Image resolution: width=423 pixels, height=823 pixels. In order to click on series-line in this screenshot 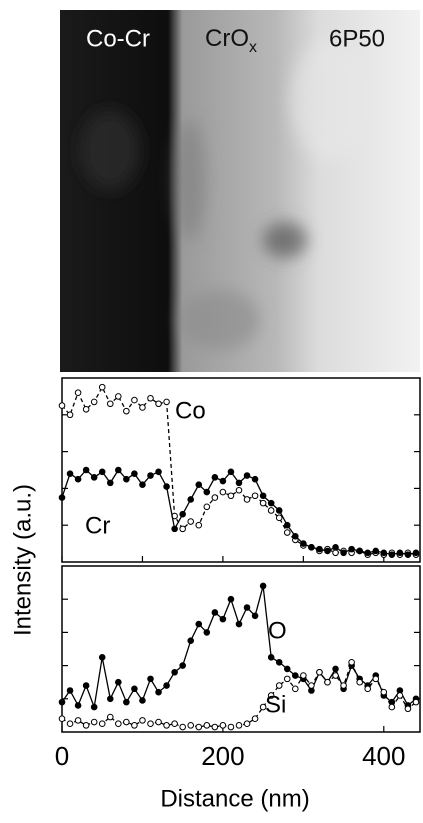, I will do `click(239, 647)`.